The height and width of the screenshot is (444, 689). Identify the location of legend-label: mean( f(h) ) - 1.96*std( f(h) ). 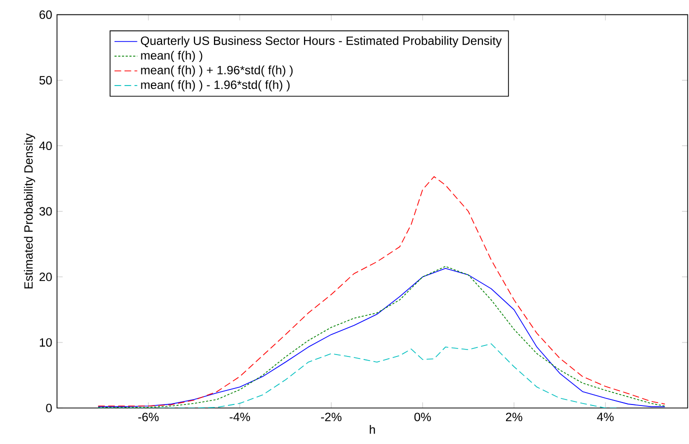
(215, 86).